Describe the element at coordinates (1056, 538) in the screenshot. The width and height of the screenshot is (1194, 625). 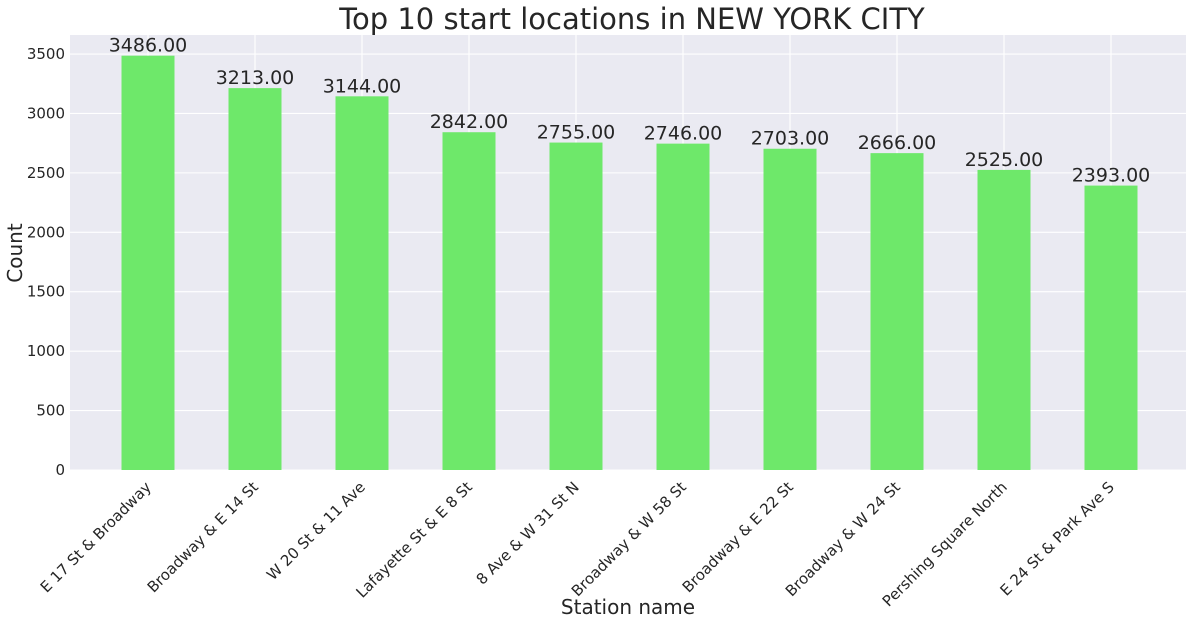
I see `x-tick-label: E 24 St & Park Ave S` at that location.